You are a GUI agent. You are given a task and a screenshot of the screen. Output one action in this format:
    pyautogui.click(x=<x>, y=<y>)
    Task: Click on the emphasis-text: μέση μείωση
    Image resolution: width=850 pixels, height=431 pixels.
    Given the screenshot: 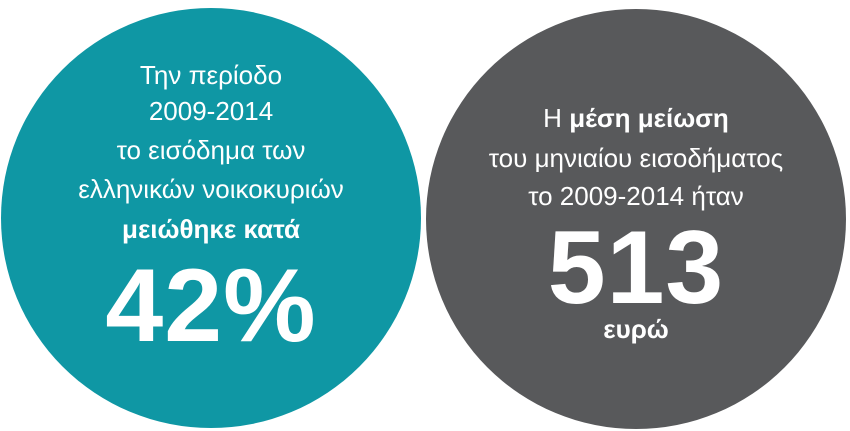 What is the action you would take?
    pyautogui.click(x=649, y=118)
    